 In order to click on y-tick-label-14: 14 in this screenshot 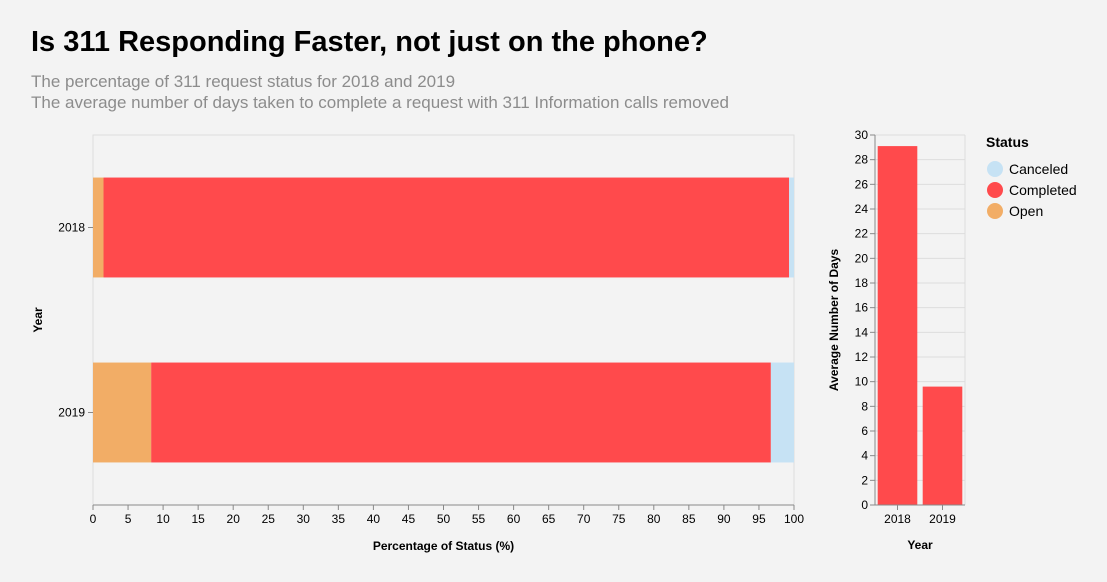, I will do `click(862, 332)`.